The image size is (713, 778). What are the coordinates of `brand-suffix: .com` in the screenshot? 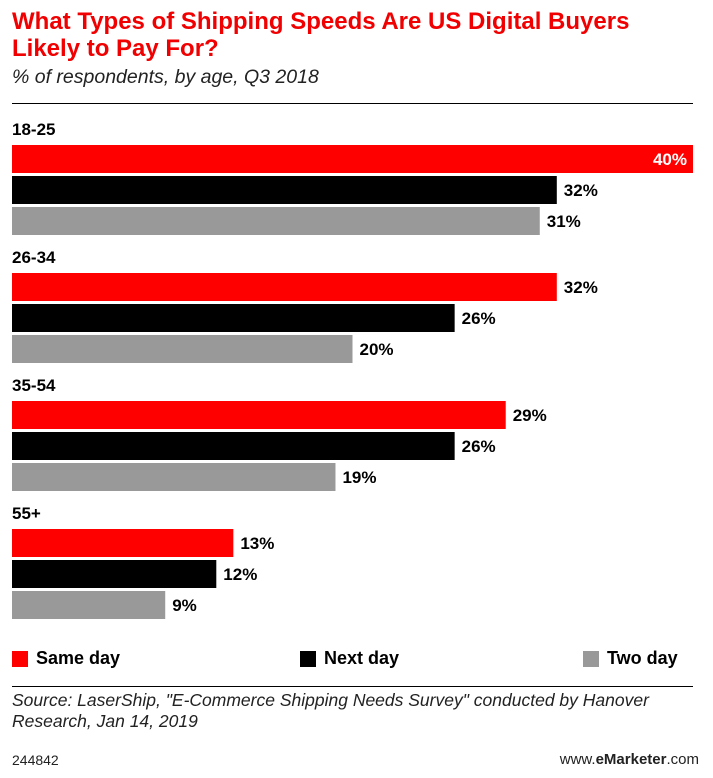 It's located at (682, 759).